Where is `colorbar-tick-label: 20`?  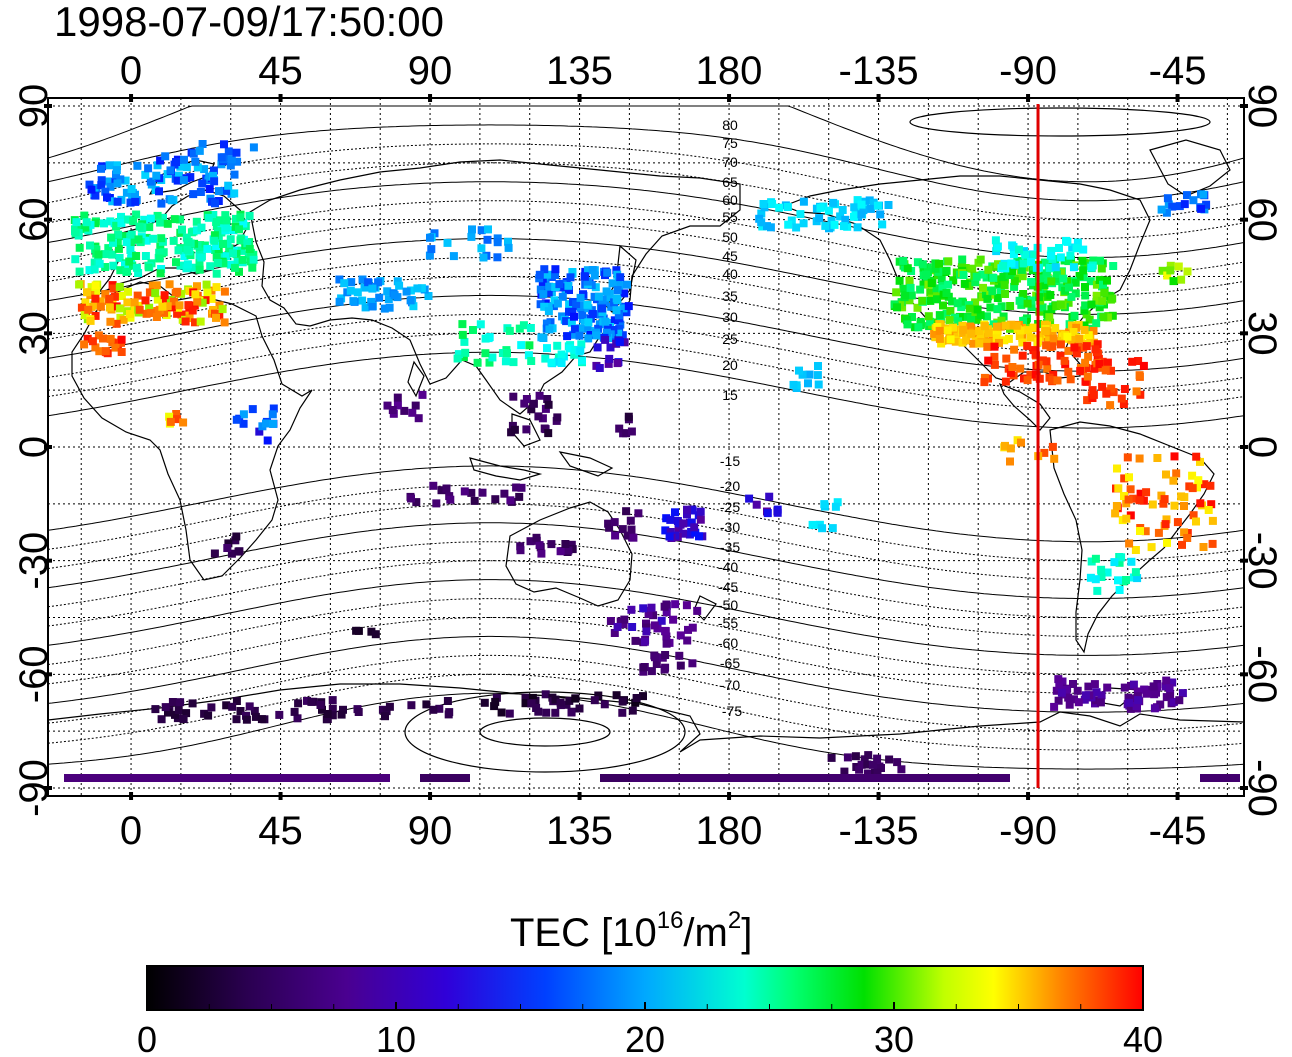 colorbar-tick-label: 20 is located at coordinates (645, 1038).